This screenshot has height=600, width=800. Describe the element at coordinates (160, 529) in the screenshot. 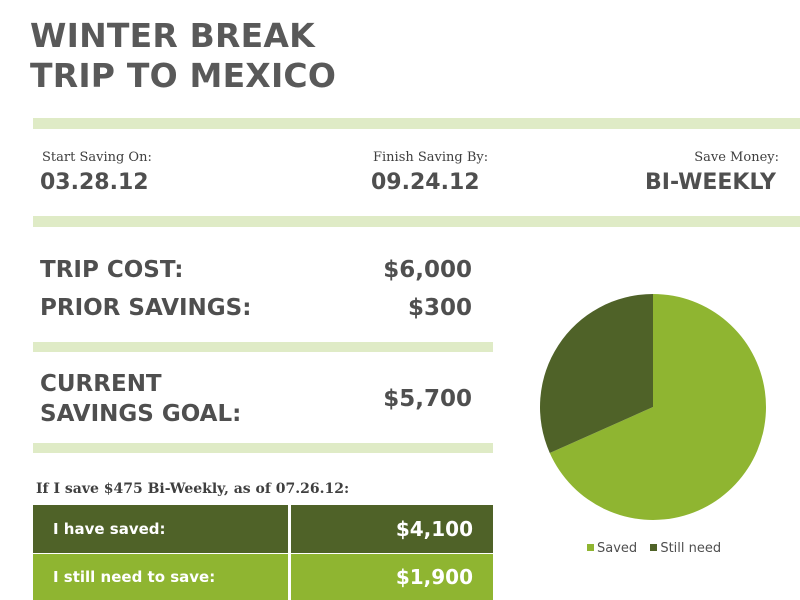

I see `saved-label-cell: I have saved:` at that location.